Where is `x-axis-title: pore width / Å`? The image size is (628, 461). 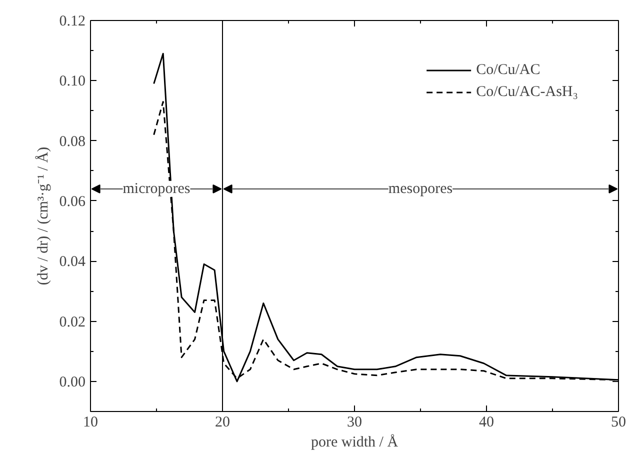 x-axis-title: pore width / Å is located at coordinates (354, 442).